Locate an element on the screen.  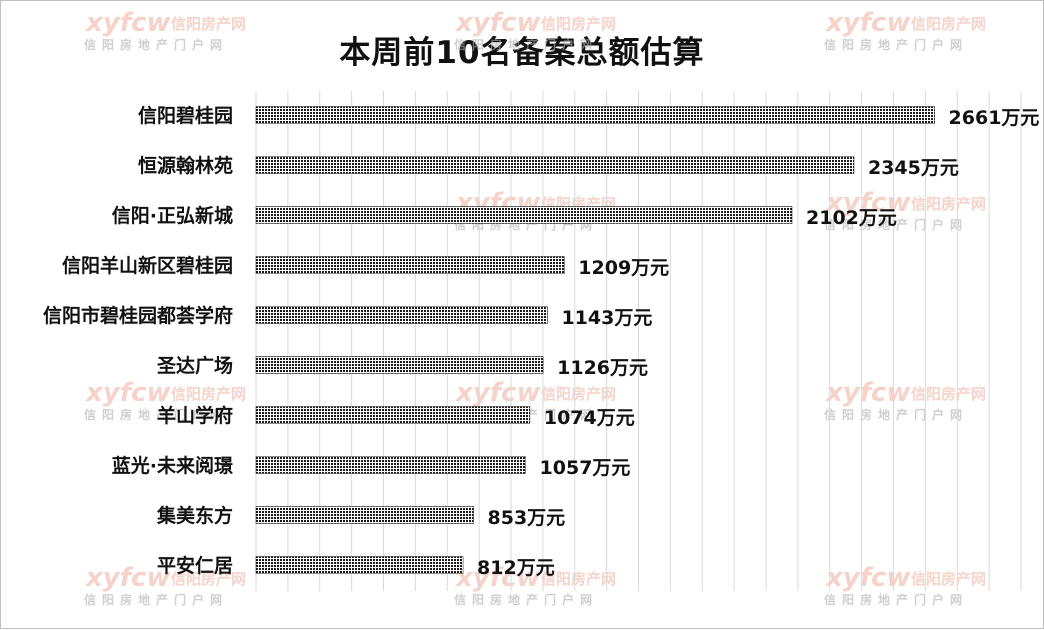
category-label: 集美东方 is located at coordinates (194, 515).